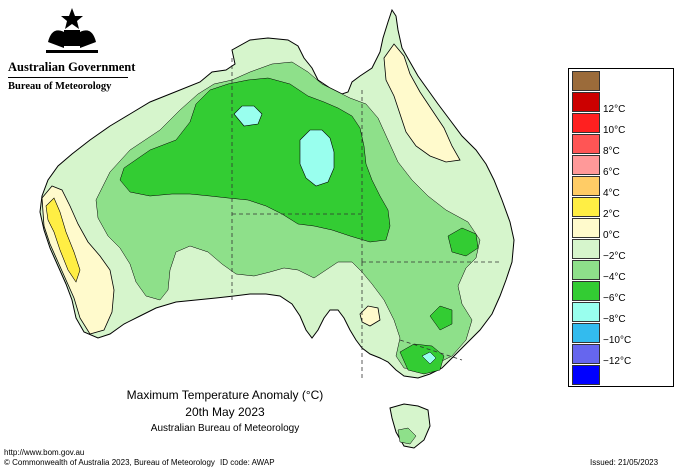  What do you see at coordinates (225, 412) in the screenshot?
I see `map-date: 20th May 2023` at bounding box center [225, 412].